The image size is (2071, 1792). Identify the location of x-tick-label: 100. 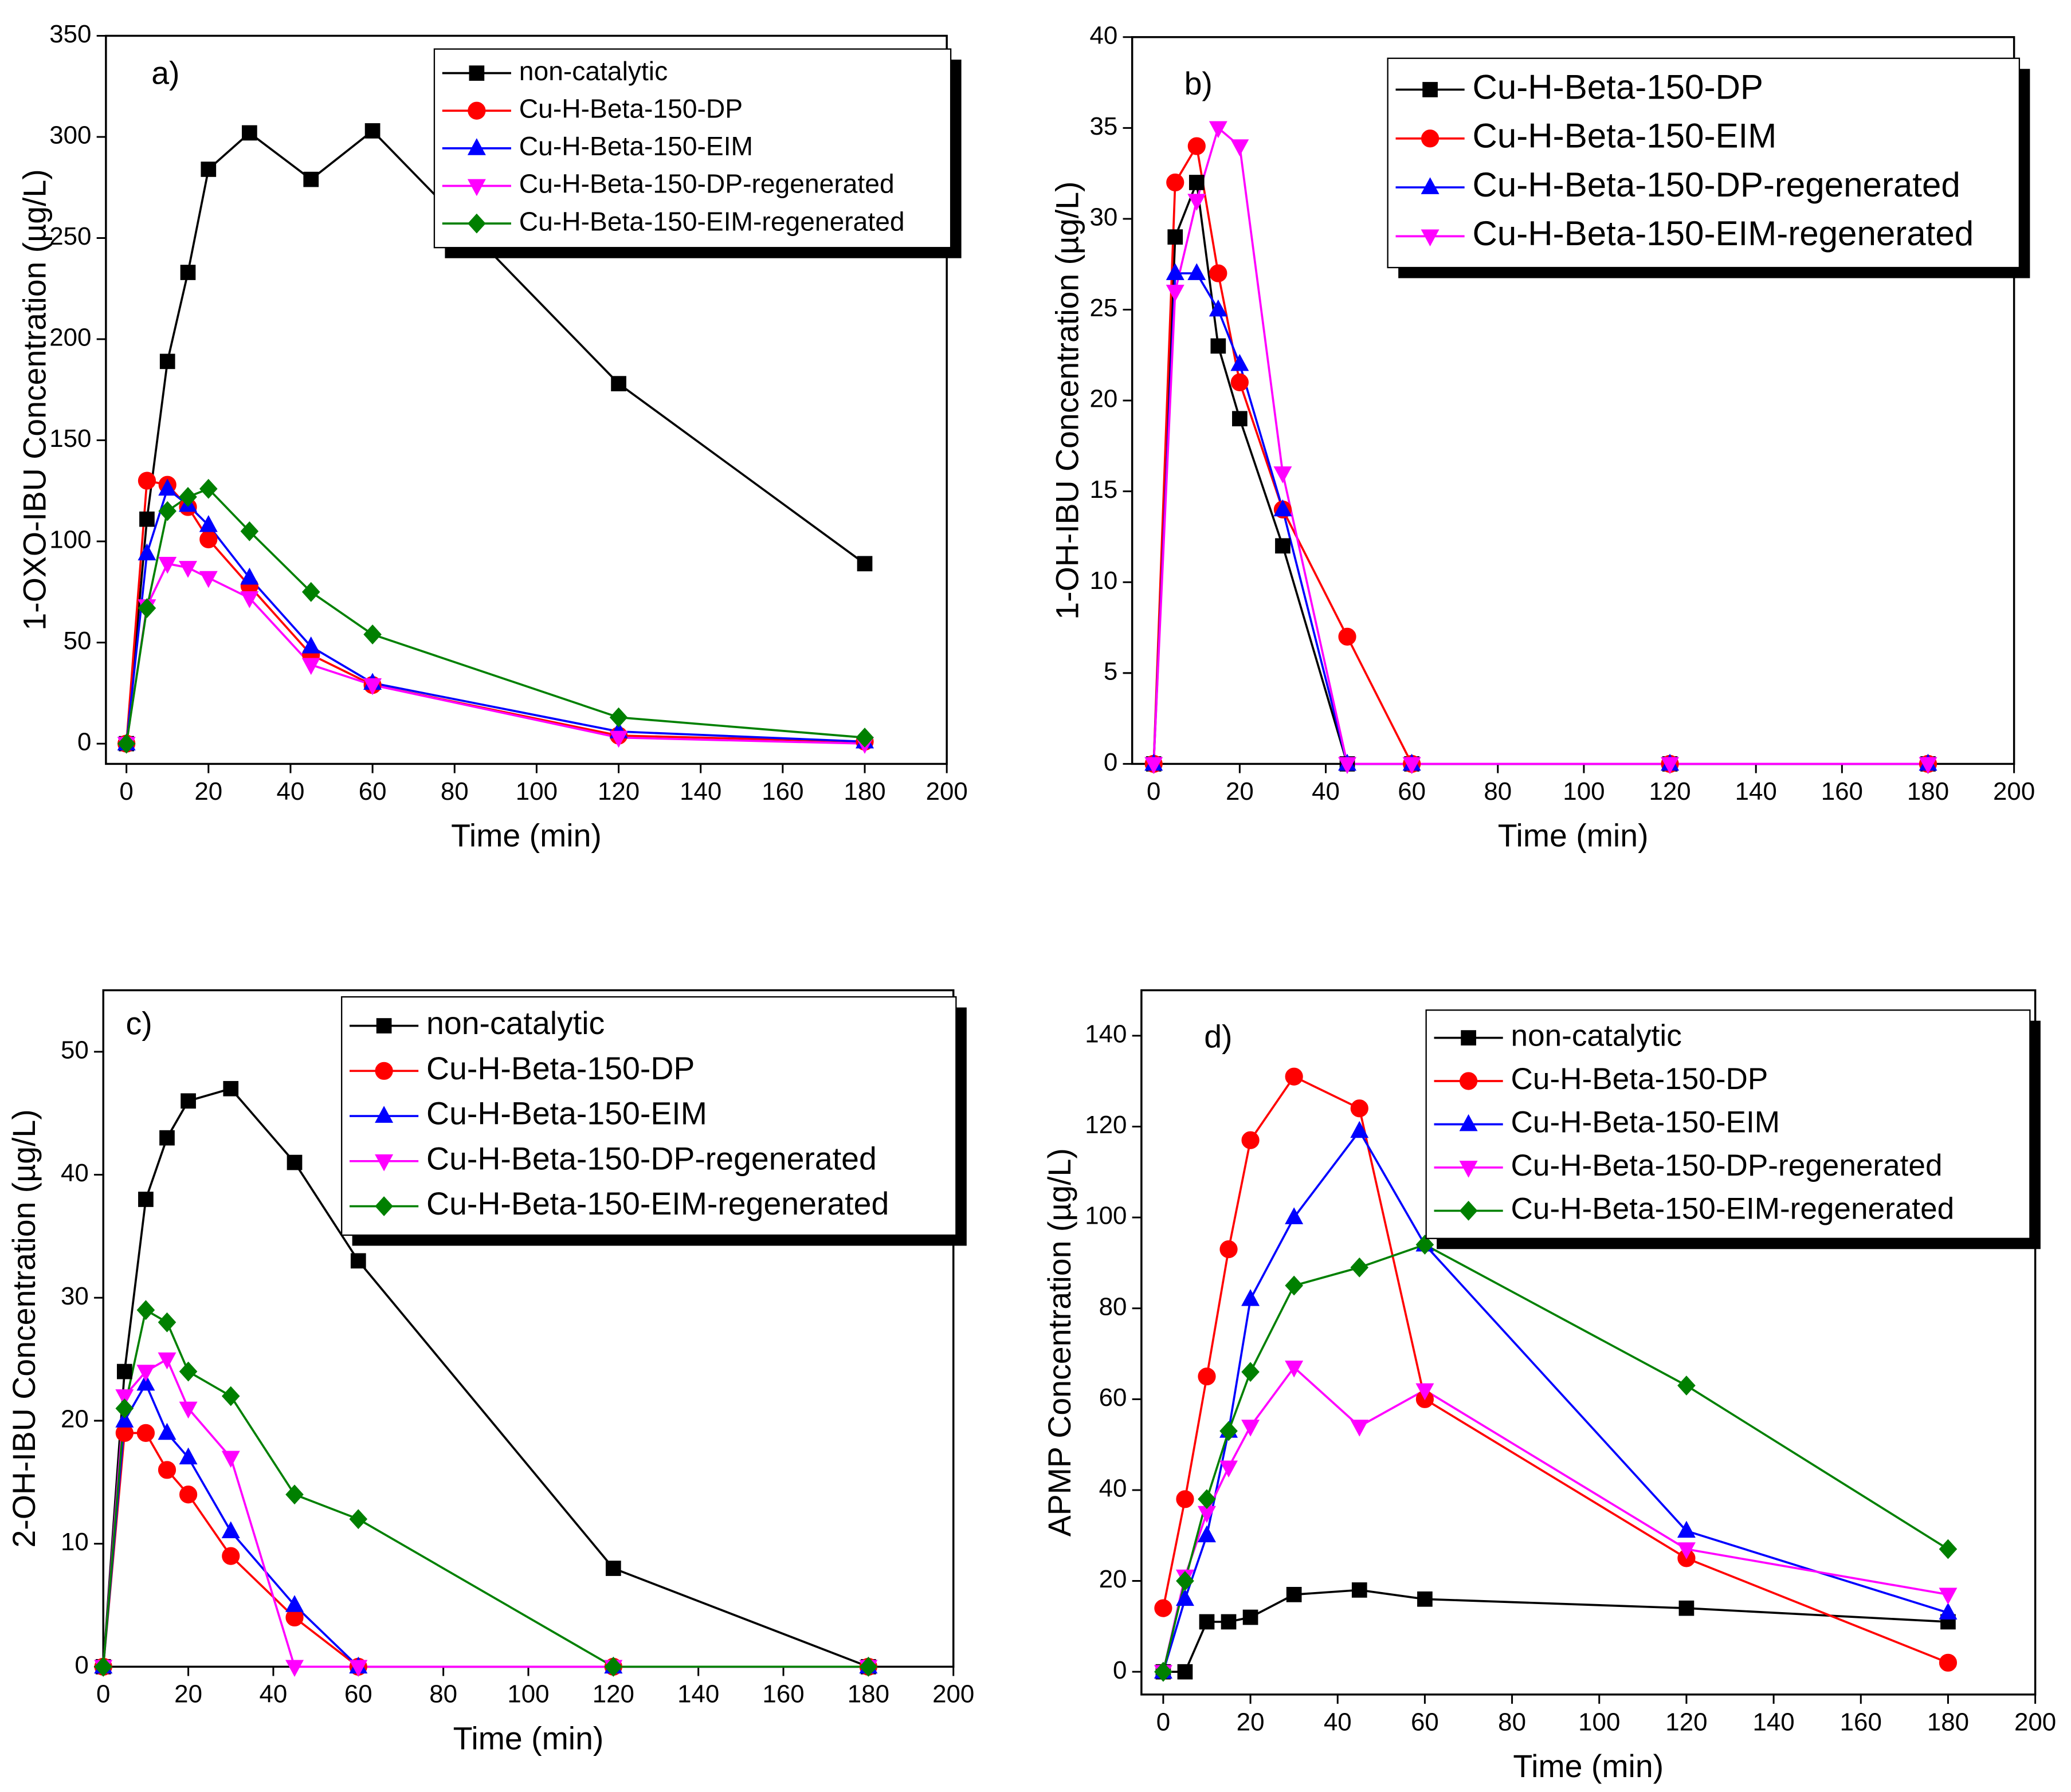
(528, 1694).